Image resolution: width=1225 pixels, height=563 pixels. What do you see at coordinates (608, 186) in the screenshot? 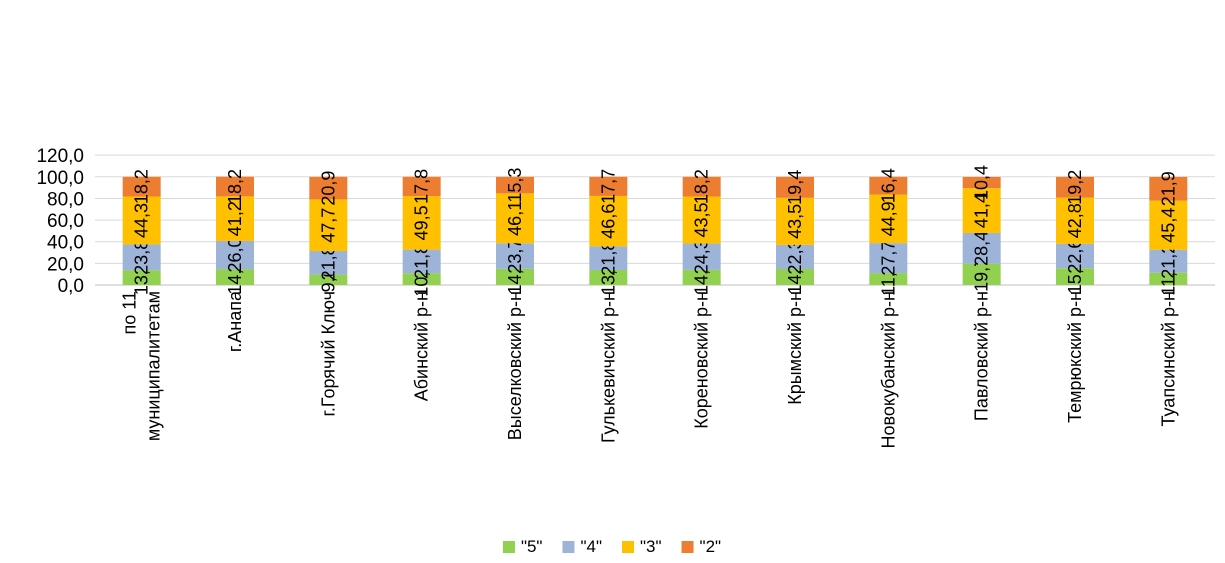
I see `data-label: 17,7` at bounding box center [608, 186].